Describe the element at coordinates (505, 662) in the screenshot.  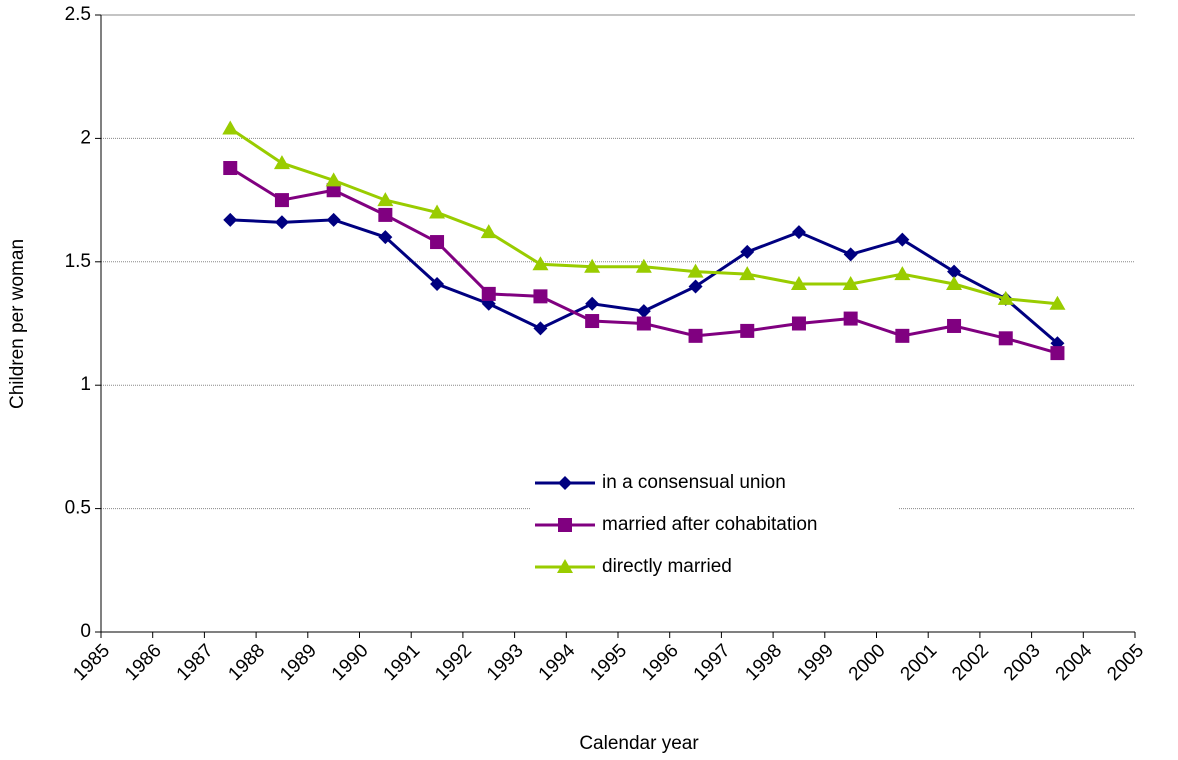
I see `x-tick-label: 1993` at that location.